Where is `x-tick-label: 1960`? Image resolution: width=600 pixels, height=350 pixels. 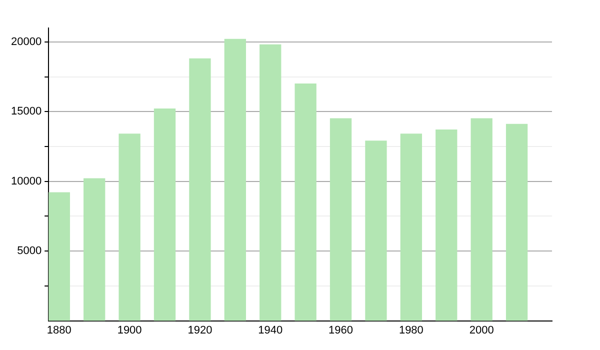
x-tick-label: 1960 is located at coordinates (341, 330).